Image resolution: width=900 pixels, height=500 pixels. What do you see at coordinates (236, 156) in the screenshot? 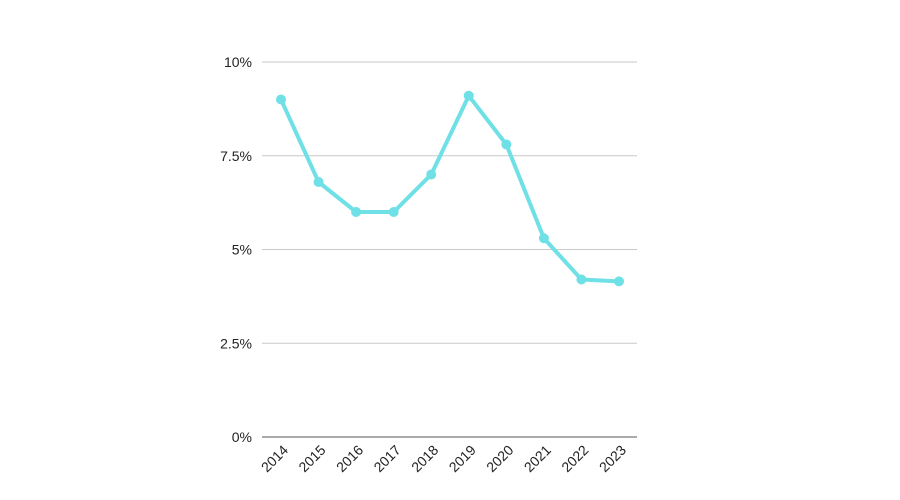
I see `y-tick-label: 7.5%` at bounding box center [236, 156].